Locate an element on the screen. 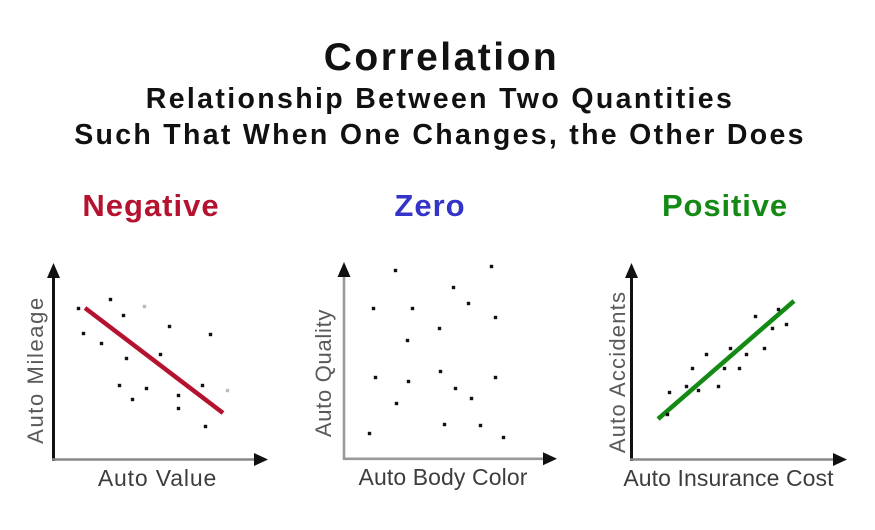 Image resolution: width=875 pixels, height=530 pixels. svg-text: Negative is located at coordinates (150, 205).